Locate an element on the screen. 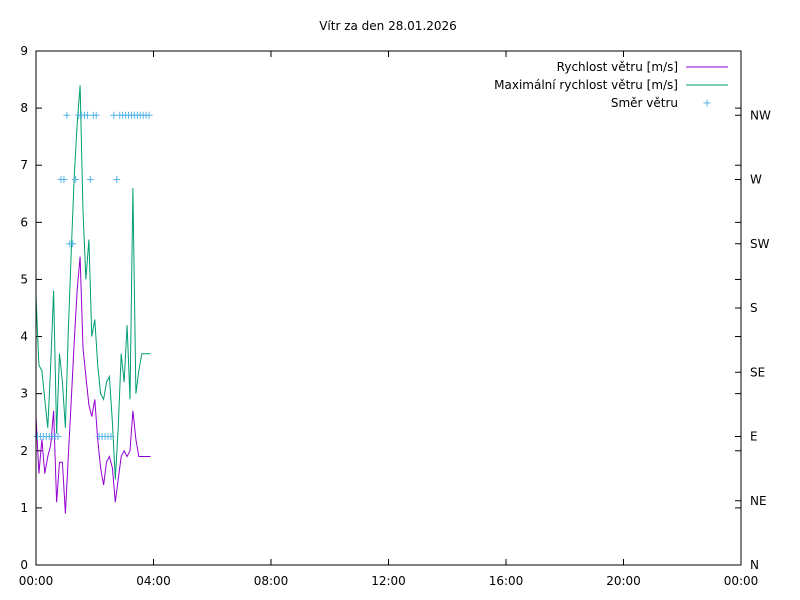 This screenshot has width=800, height=600. y-tick-label: 4 is located at coordinates (24, 337).